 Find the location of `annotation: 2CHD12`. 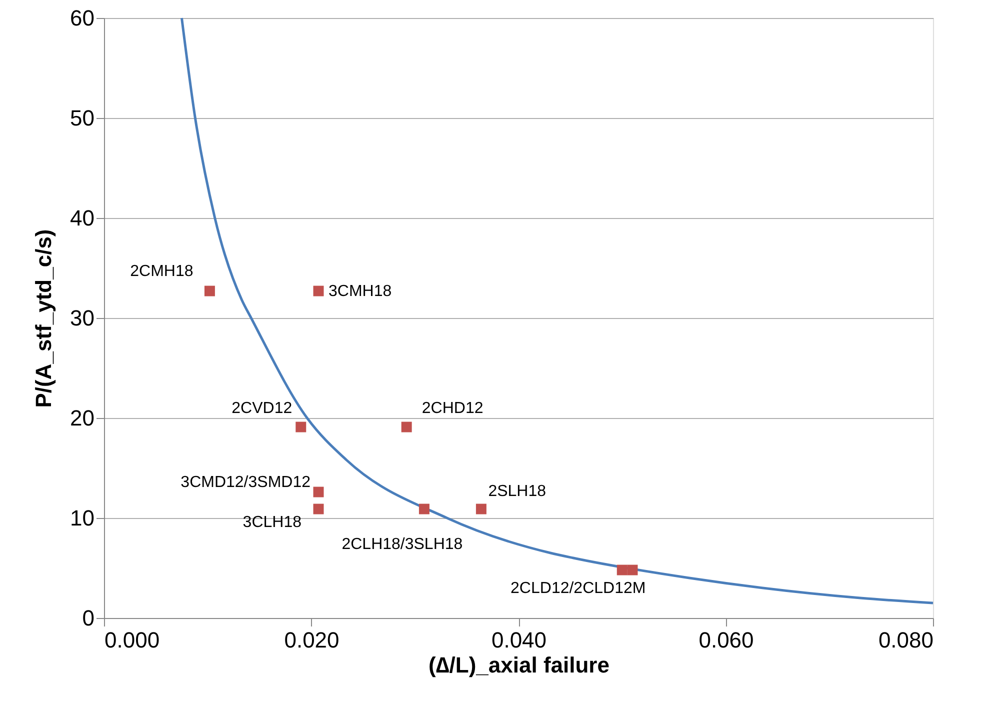

annotation: 2CHD12 is located at coordinates (453, 408).